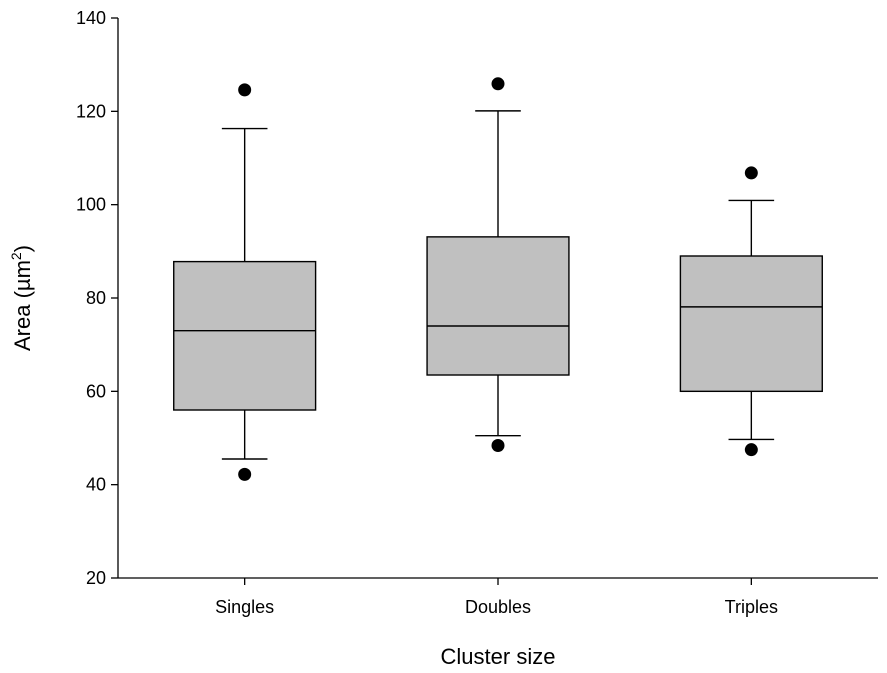 Image resolution: width=887 pixels, height=673 pixels. What do you see at coordinates (16, 256) in the screenshot?
I see `y-axis-title-superscript: 2` at bounding box center [16, 256].